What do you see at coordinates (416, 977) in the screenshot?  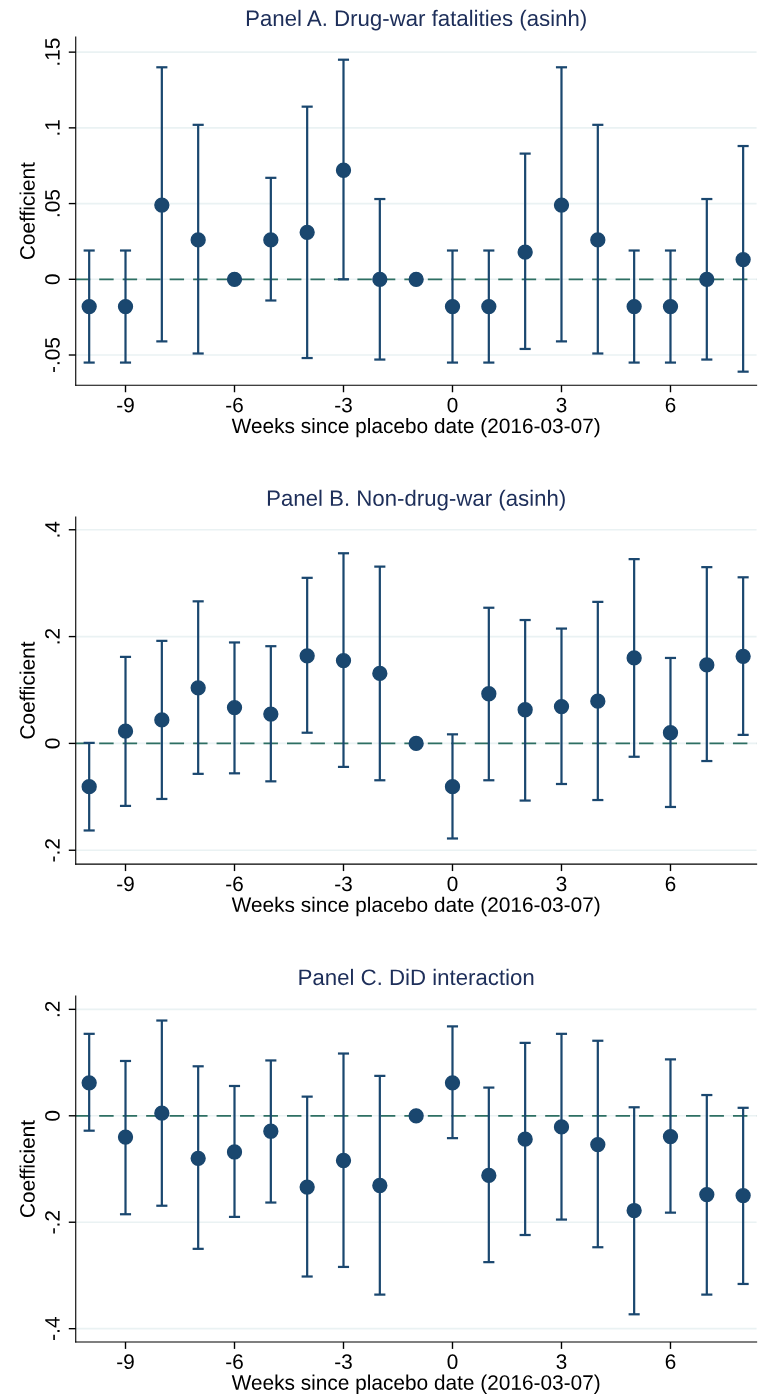 I see `chart-title: Panel C. DiD interaction` at bounding box center [416, 977].